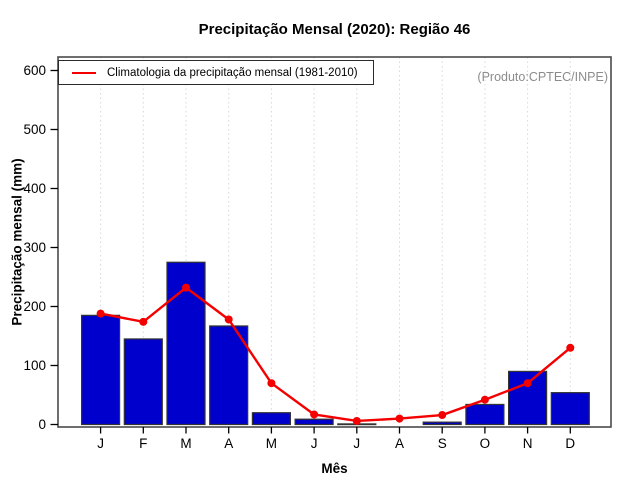  I want to click on chart-title: Precipitação Mensal (2020): Região 46, so click(334, 29).